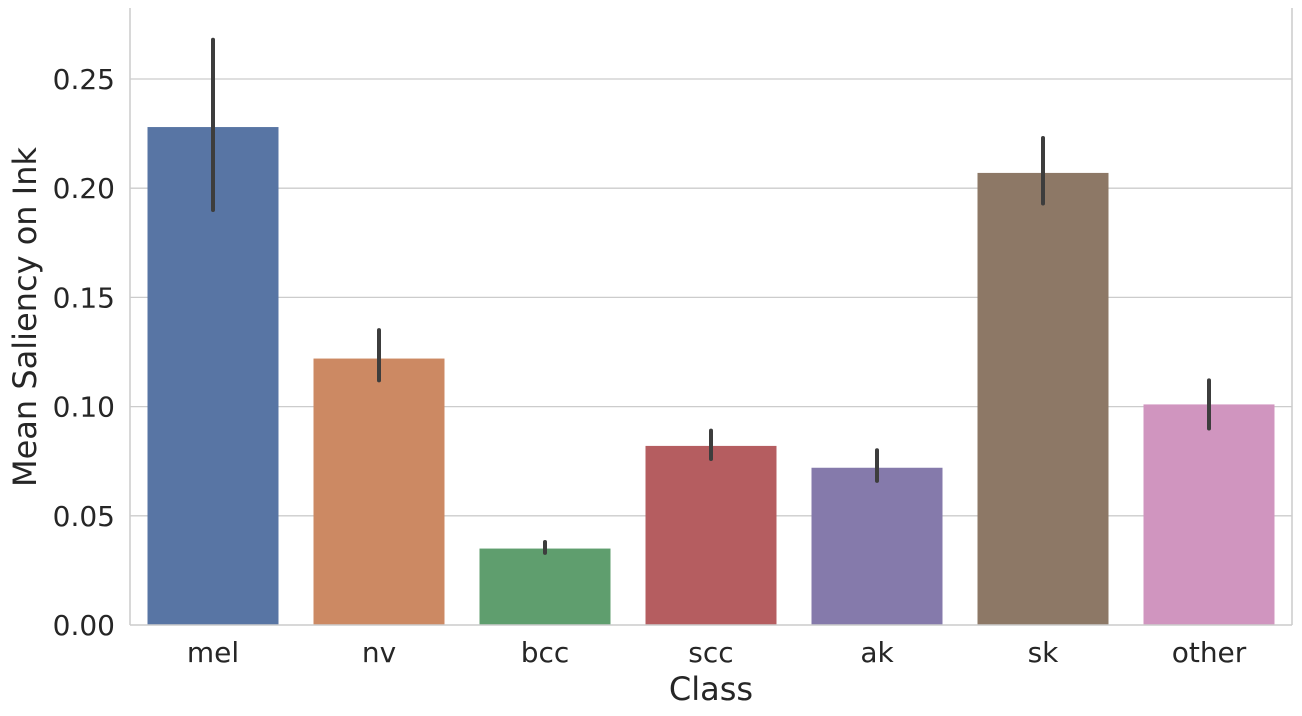  I want to click on y-axis-label: Mean Saliency on Ink, so click(25, 317).